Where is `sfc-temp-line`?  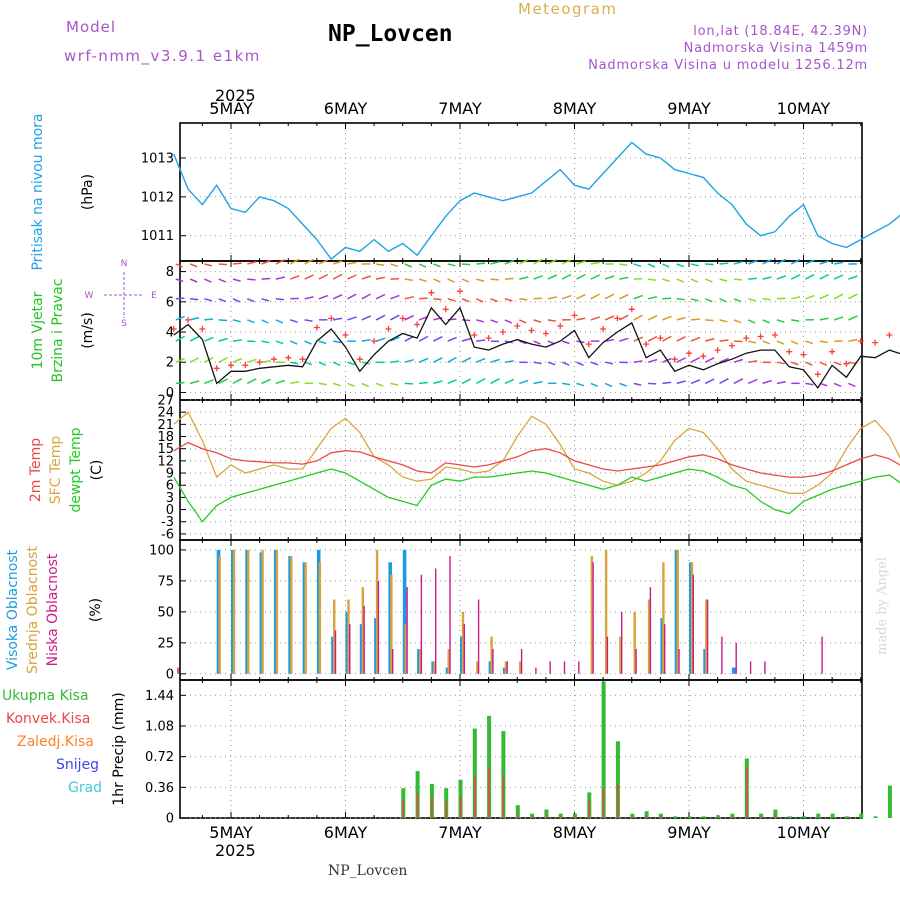 sfc-temp-line is located at coordinates (536, 452).